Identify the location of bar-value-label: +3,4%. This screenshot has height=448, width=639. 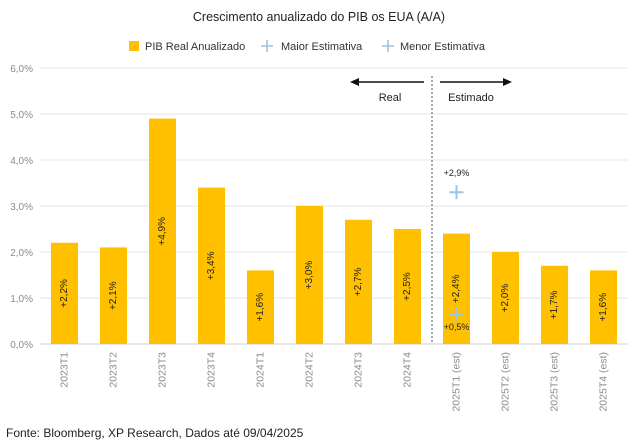
(211, 265).